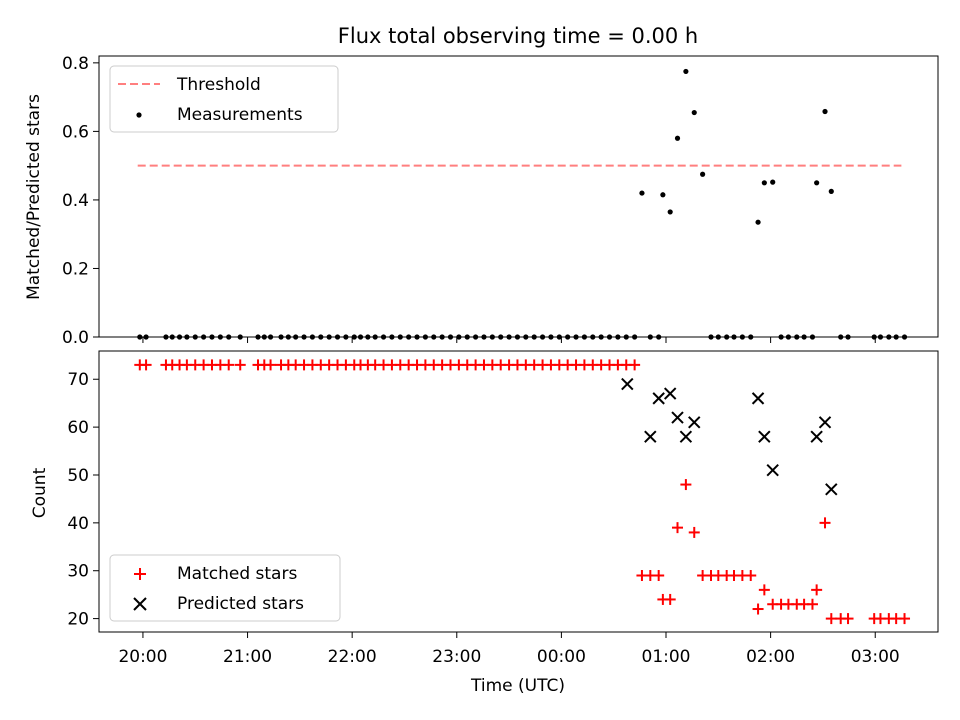 The image size is (960, 720). I want to click on top-y-ticks: 0.0 0.2 0.4 0.6 0.8, so click(80, 201).